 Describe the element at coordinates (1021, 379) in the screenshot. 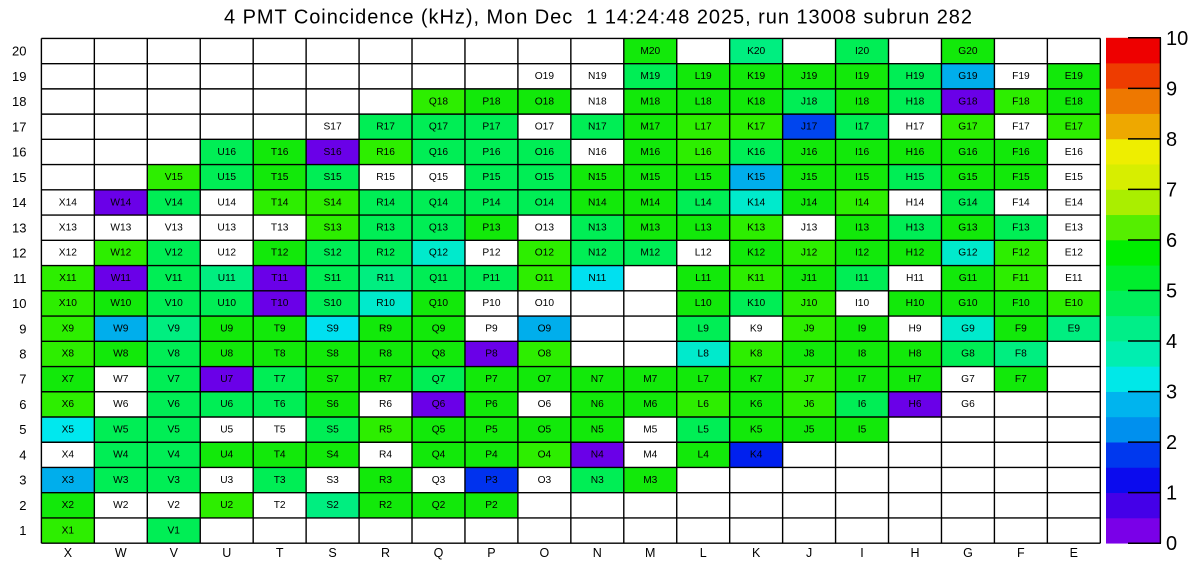

I see `svg-text: F7` at that location.